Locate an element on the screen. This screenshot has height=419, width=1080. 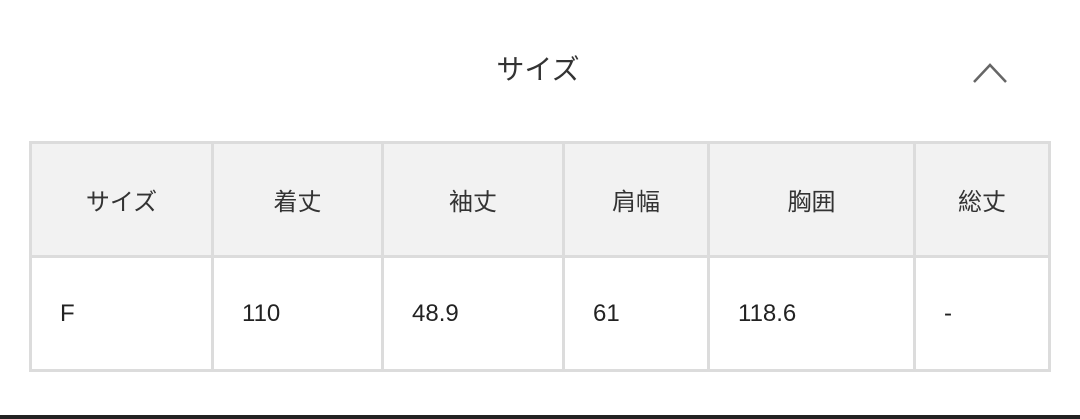
bottom-divider is located at coordinates (540, 417).